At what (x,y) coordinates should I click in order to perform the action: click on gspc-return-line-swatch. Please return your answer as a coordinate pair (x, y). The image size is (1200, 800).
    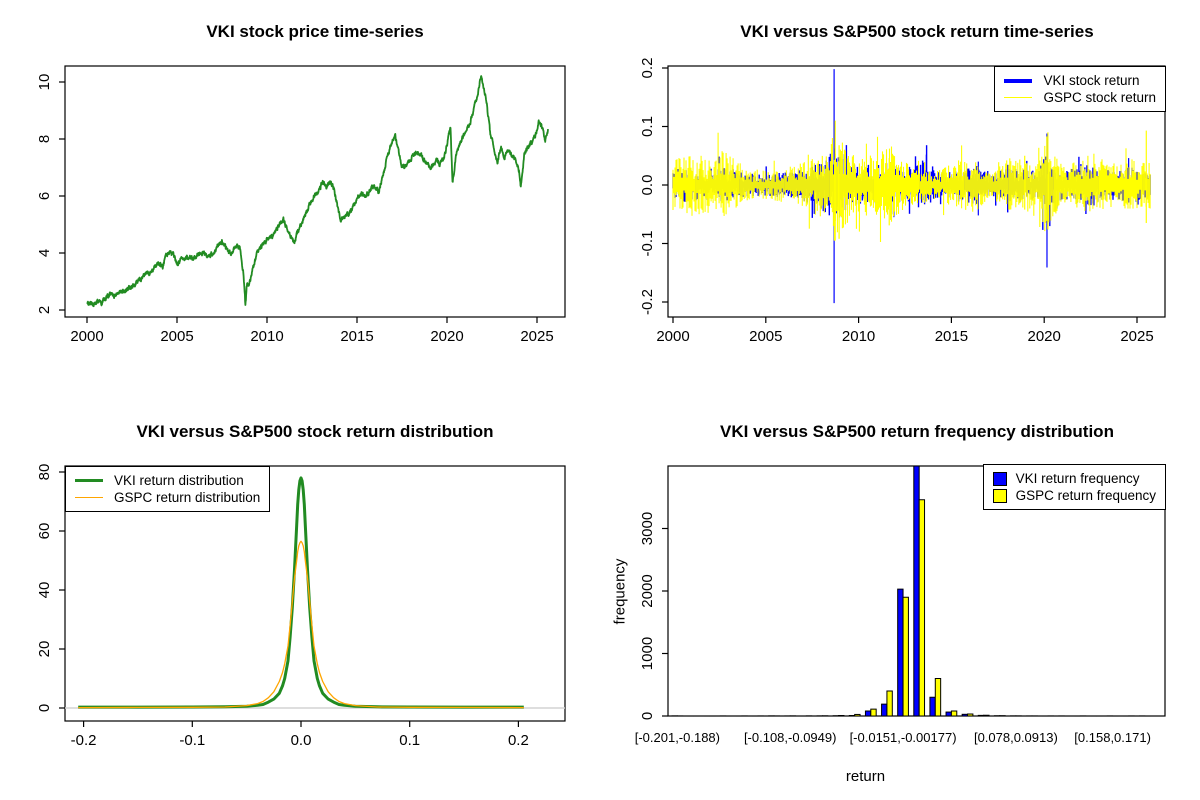
    Looking at the image, I should click on (1018, 97).